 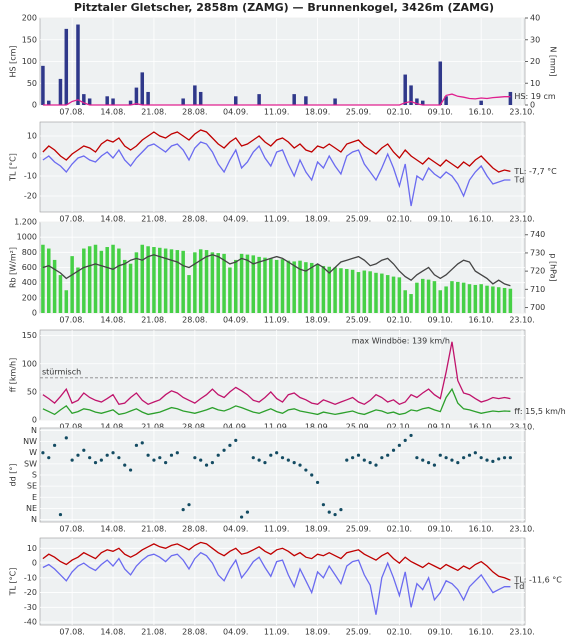 I want to click on x-tick-label: 02.10., so click(x=399, y=320).